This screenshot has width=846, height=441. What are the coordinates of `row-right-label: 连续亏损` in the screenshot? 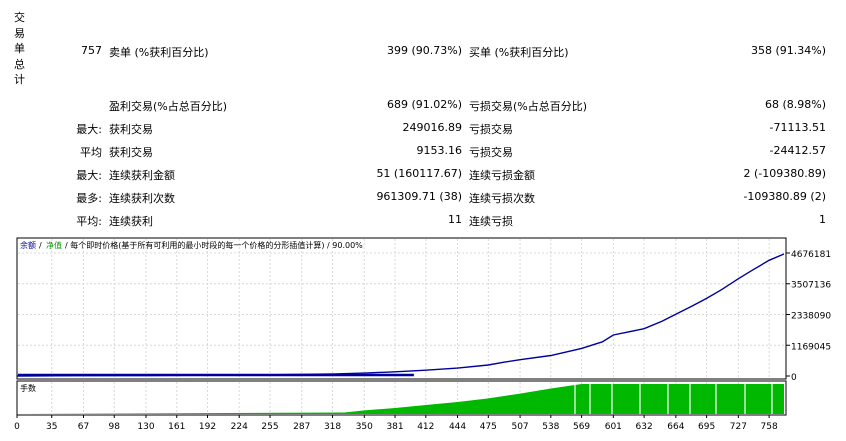 It's located at (491, 221).